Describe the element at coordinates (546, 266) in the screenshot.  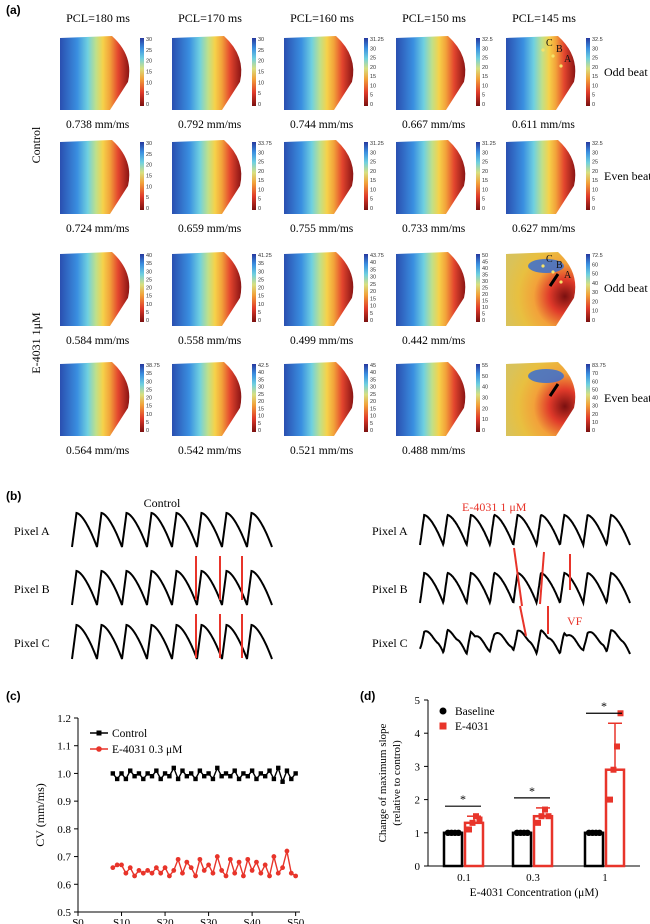
I see `block-region` at that location.